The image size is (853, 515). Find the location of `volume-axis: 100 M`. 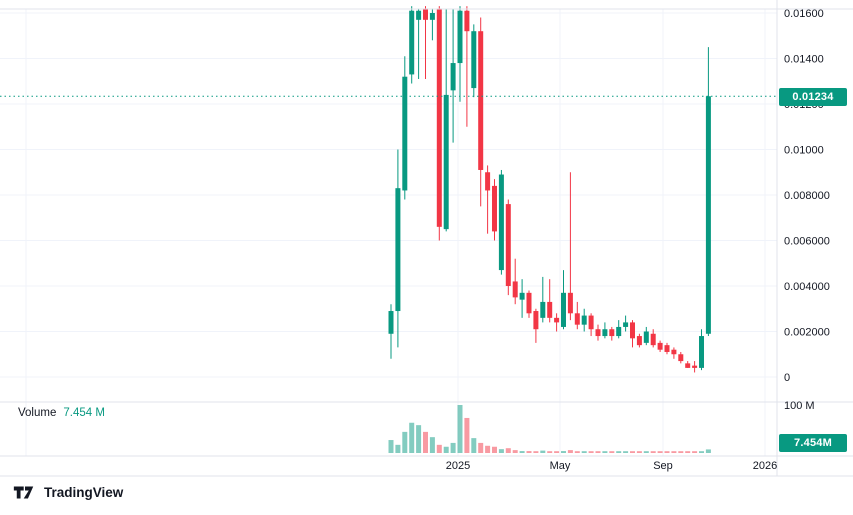

volume-axis: 100 M is located at coordinates (799, 406).